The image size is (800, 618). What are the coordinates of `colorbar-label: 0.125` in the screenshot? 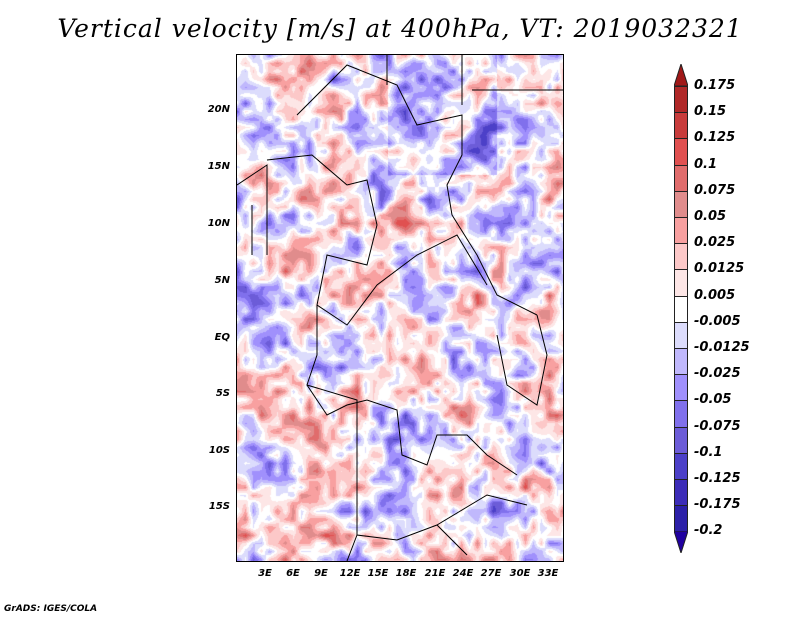 It's located at (715, 138).